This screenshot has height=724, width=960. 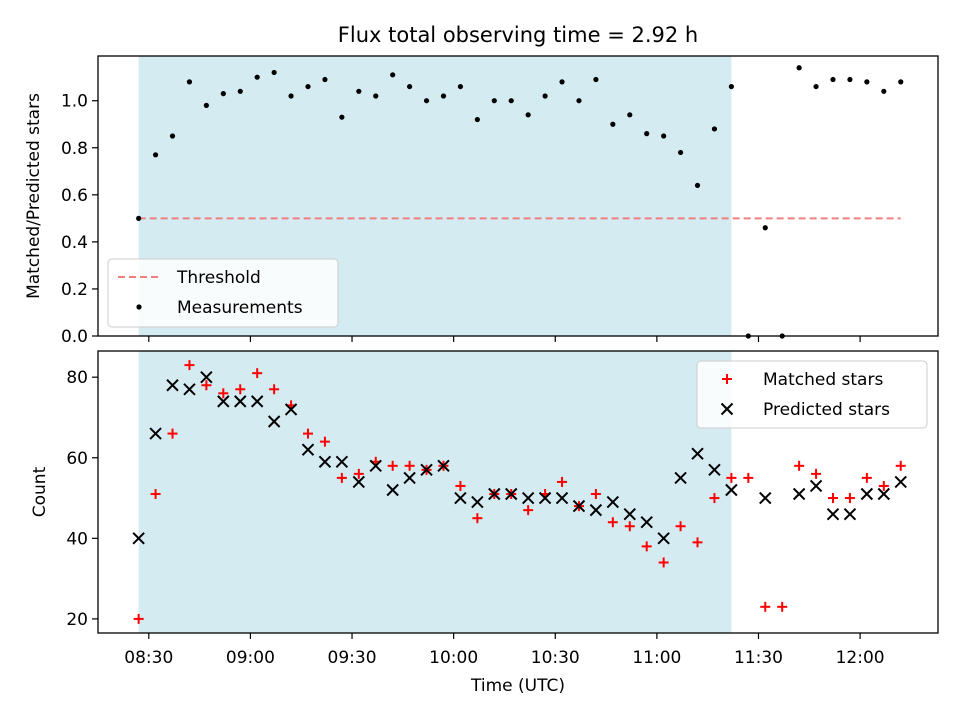 What do you see at coordinates (77, 539) in the screenshot?
I see `y-tick-label: 40` at bounding box center [77, 539].